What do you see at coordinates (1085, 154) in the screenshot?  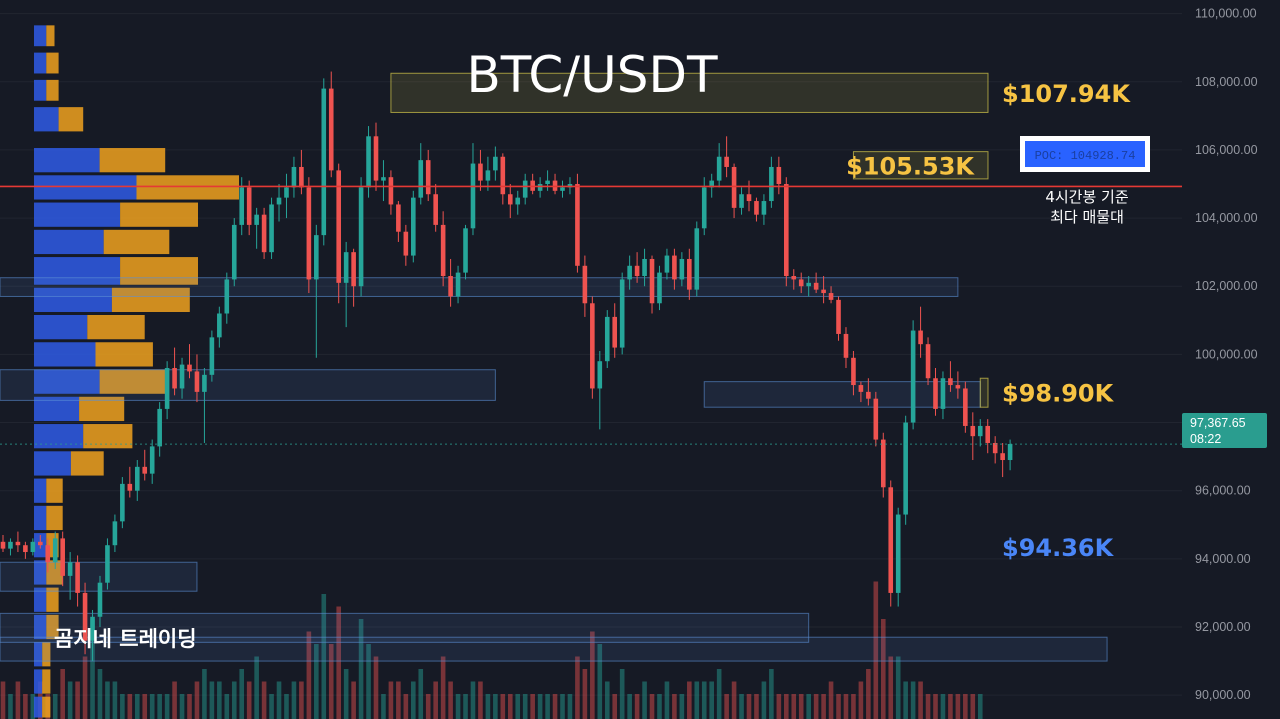 I see `poc-box: POC: 104928.74` at bounding box center [1085, 154].